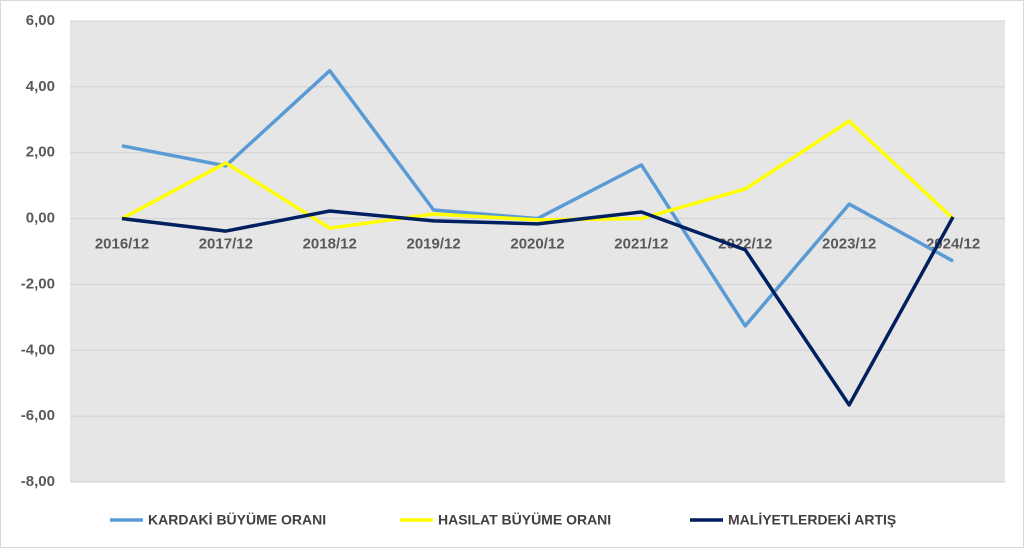 This screenshot has width=1024, height=548. I want to click on x-tick-label: 2019/12, so click(433, 244).